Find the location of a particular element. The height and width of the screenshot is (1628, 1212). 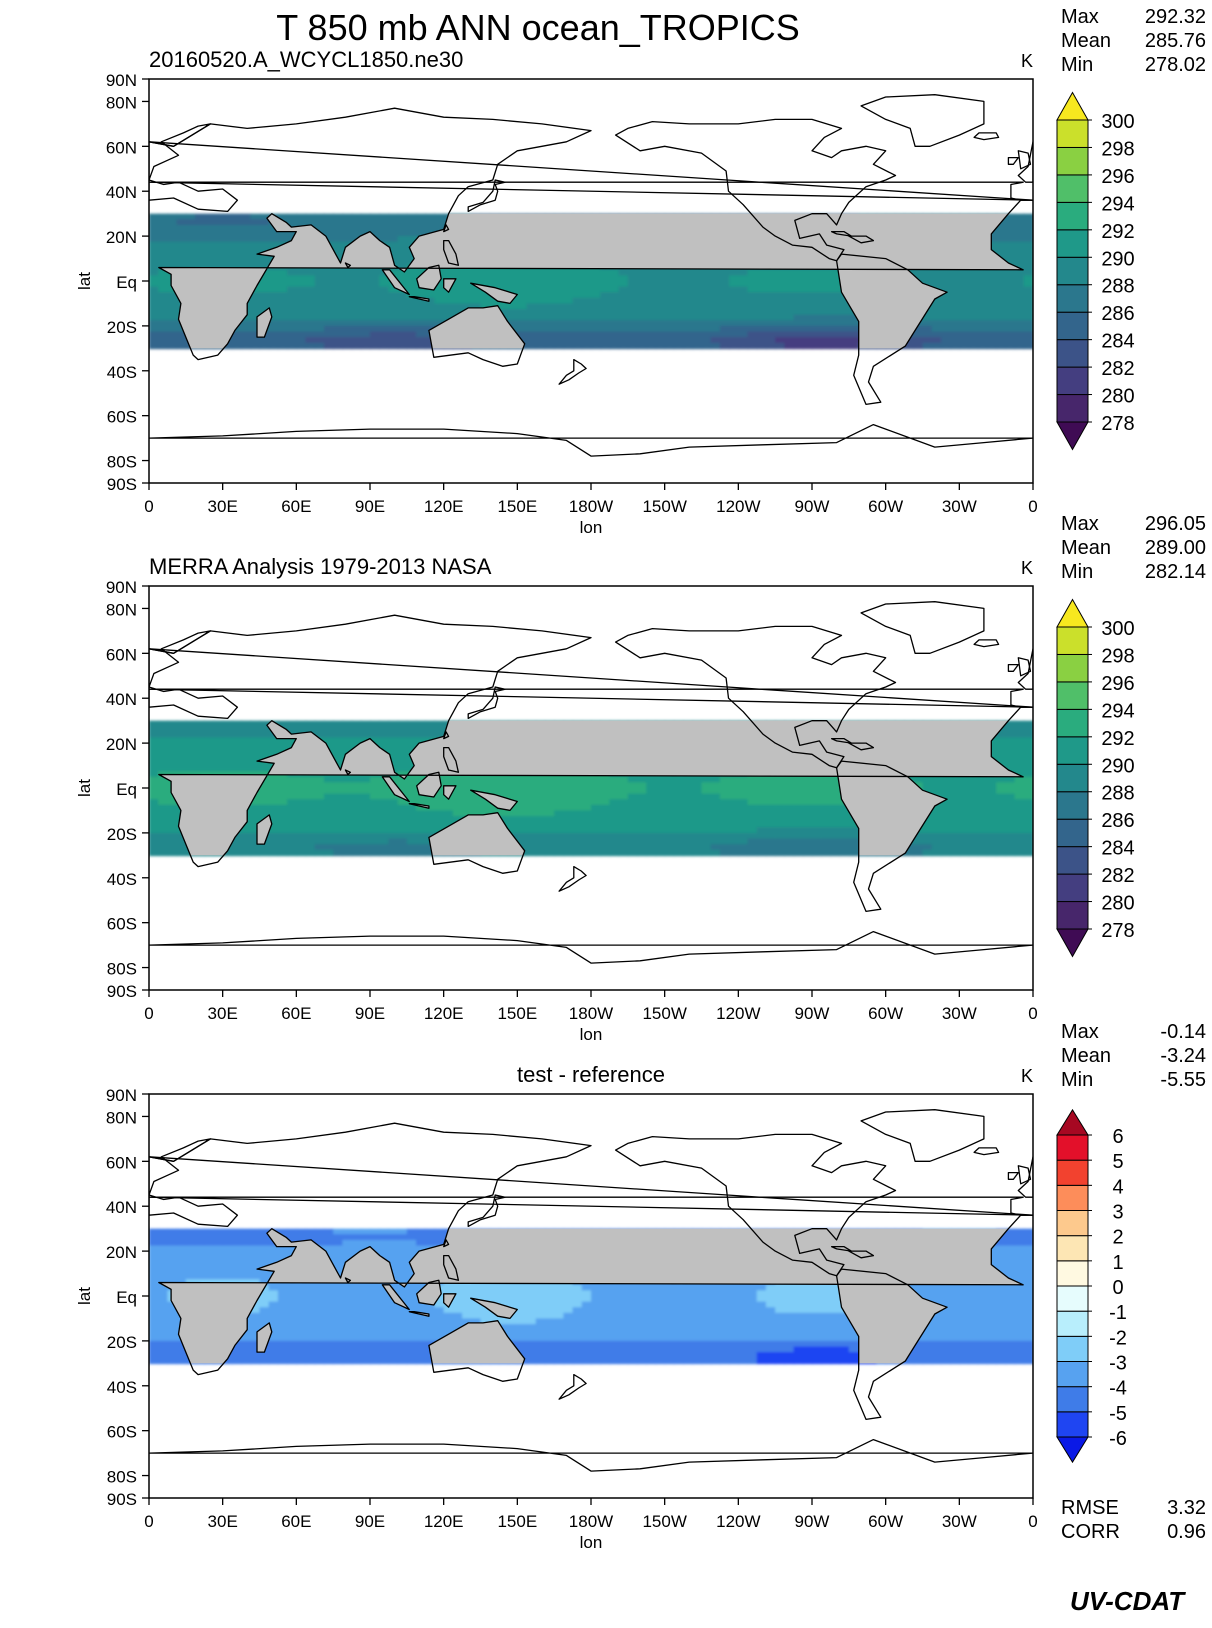

x-tick-label: 150E is located at coordinates (517, 1521).